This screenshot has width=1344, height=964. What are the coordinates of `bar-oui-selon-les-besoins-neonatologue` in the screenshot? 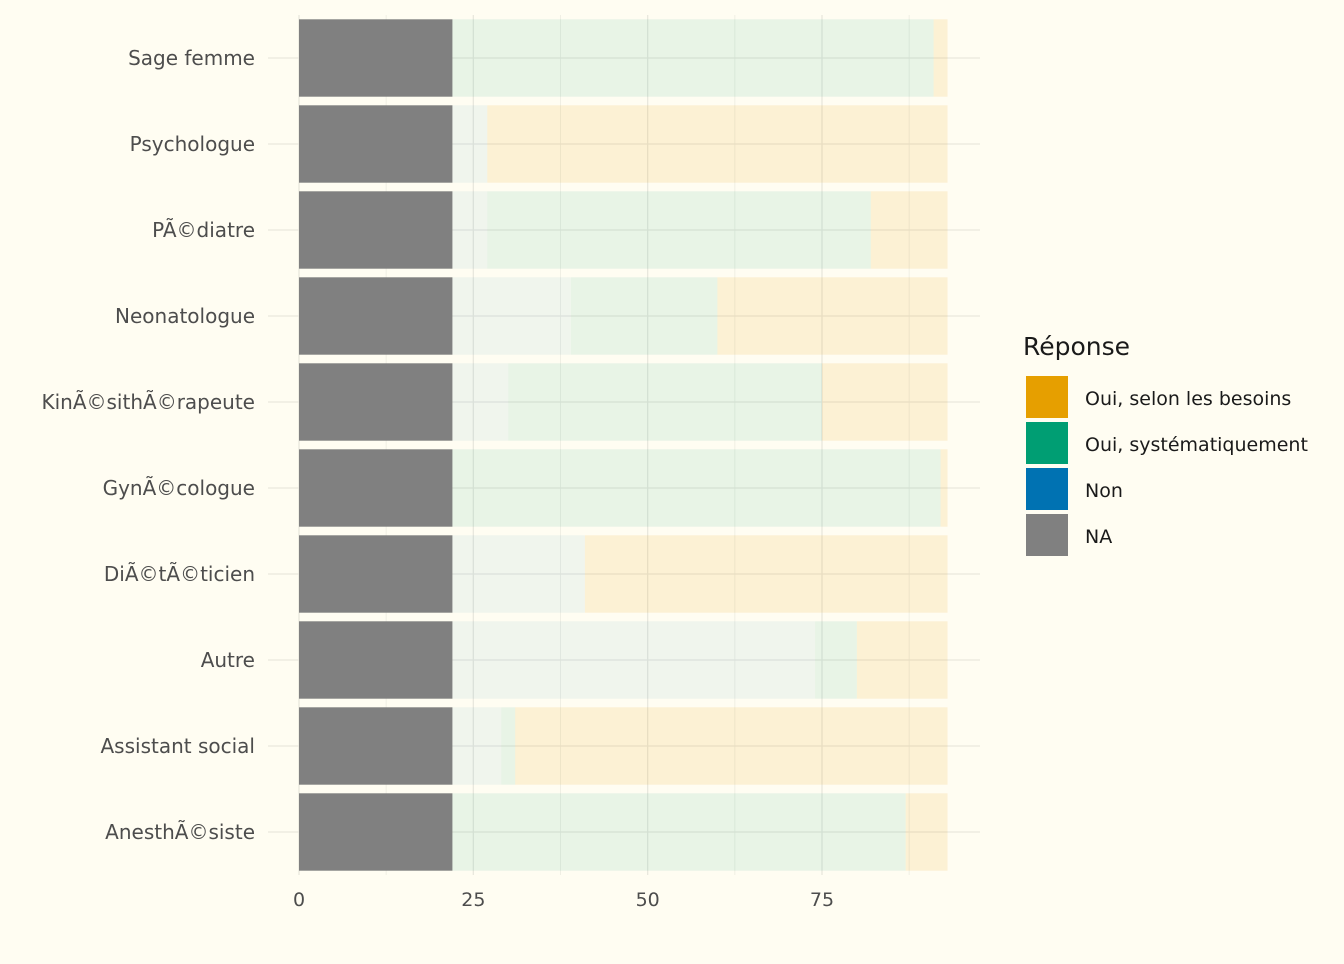 It's located at (832, 316).